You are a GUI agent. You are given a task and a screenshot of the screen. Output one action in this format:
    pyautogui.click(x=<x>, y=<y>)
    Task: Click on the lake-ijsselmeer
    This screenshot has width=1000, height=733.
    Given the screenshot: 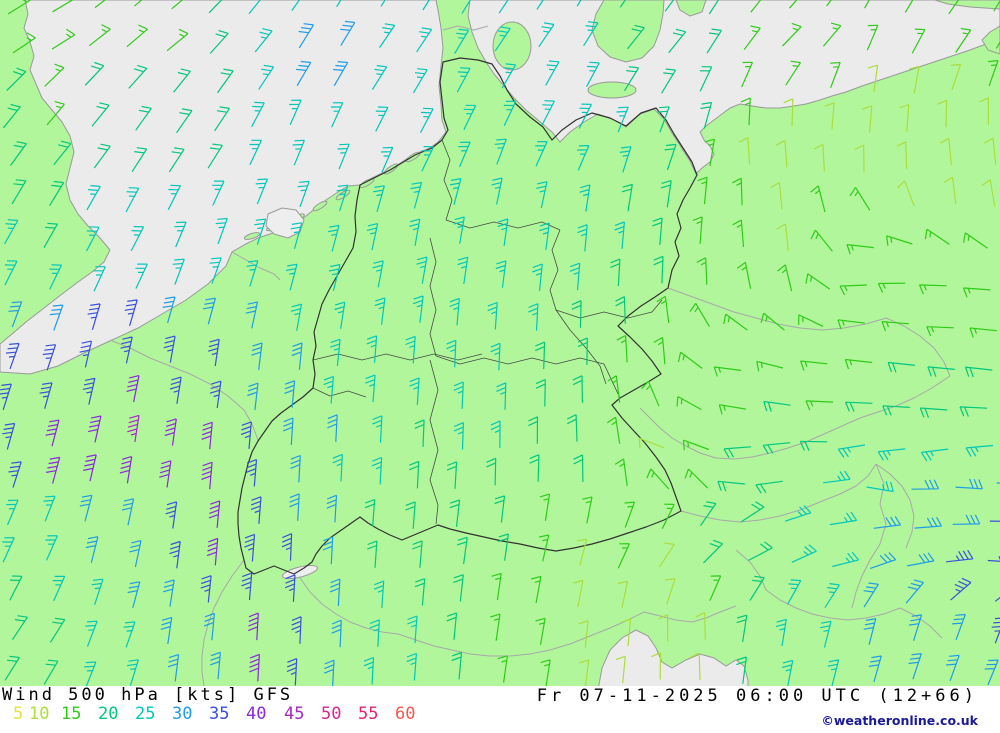 What is the action you would take?
    pyautogui.click(x=285, y=223)
    